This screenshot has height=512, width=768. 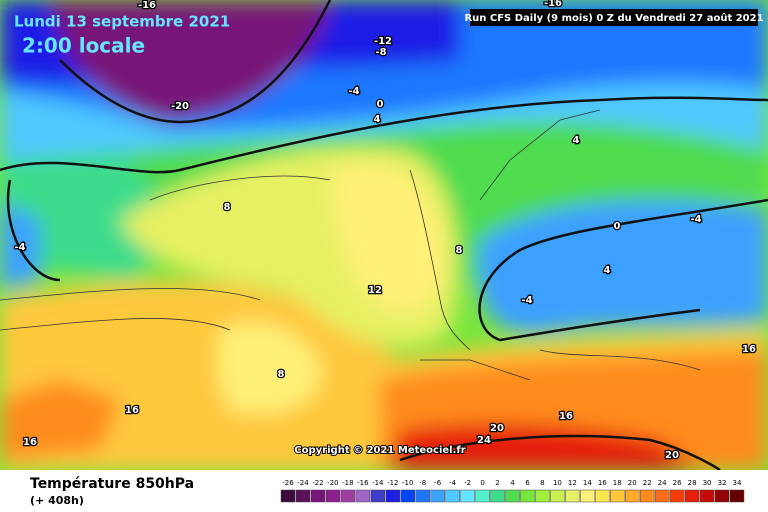 I want to click on copyright: Copyright © 2021 Meteociel.fr, so click(x=379, y=450).